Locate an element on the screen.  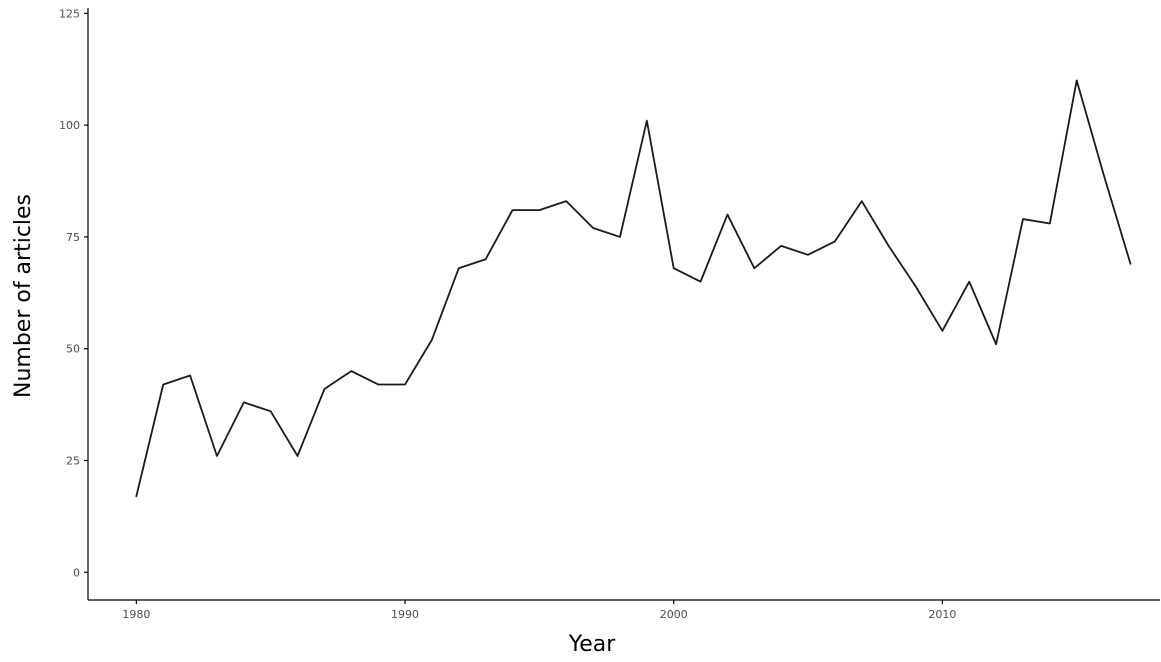
y-tick-label: 75 is located at coordinates (73, 237).